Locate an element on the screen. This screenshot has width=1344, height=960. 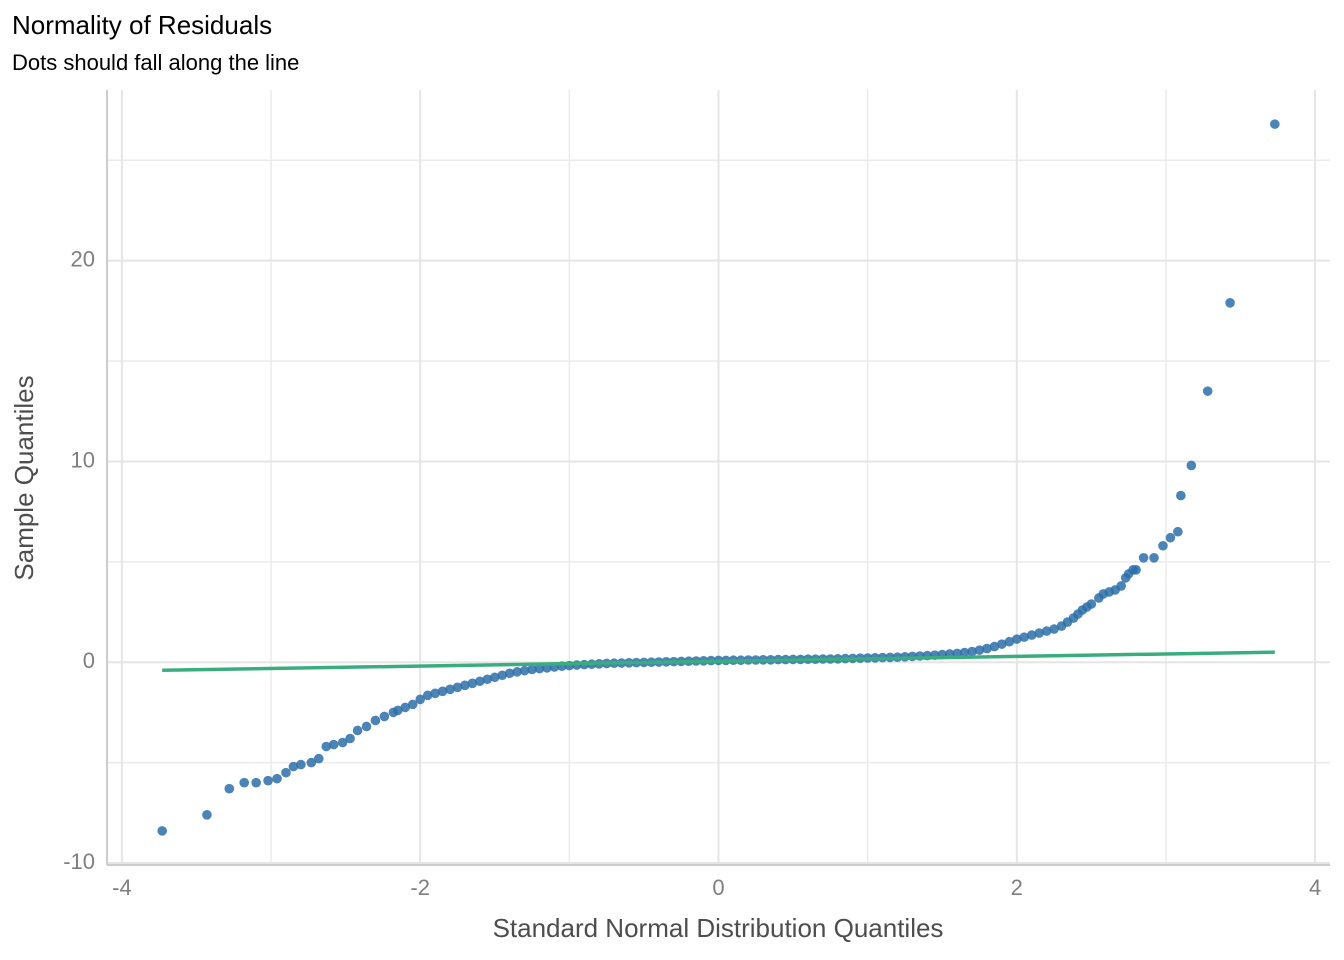
x-tick-label: 2 is located at coordinates (1017, 887).